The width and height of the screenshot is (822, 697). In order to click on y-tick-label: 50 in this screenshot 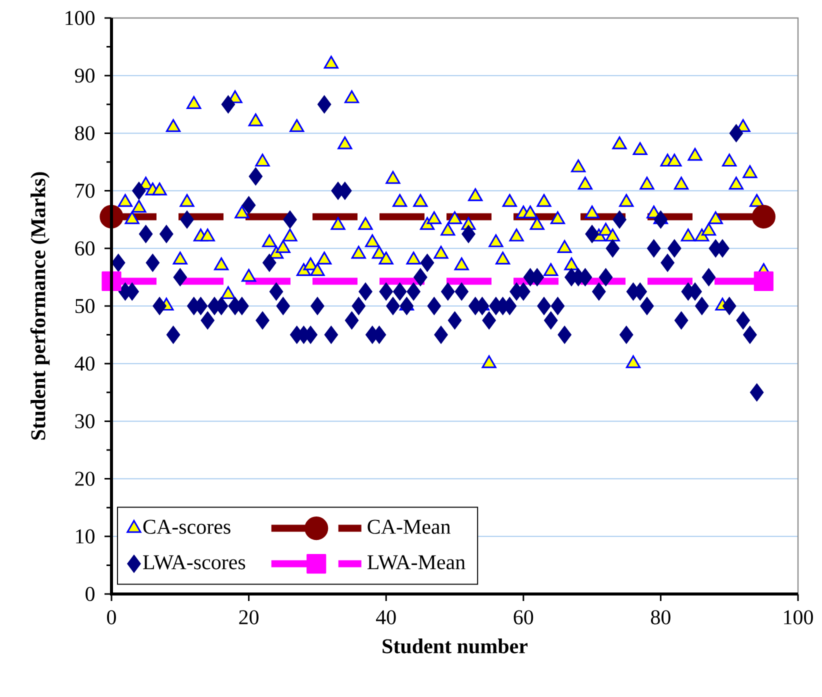, I will do `click(85, 306)`.